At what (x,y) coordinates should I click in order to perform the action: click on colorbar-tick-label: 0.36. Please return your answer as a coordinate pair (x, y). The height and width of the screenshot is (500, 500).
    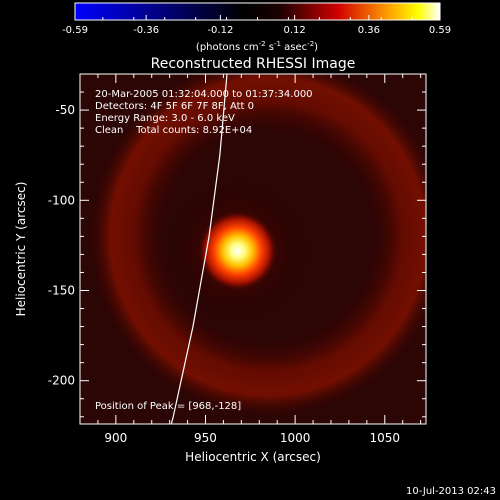
    Looking at the image, I should click on (369, 30).